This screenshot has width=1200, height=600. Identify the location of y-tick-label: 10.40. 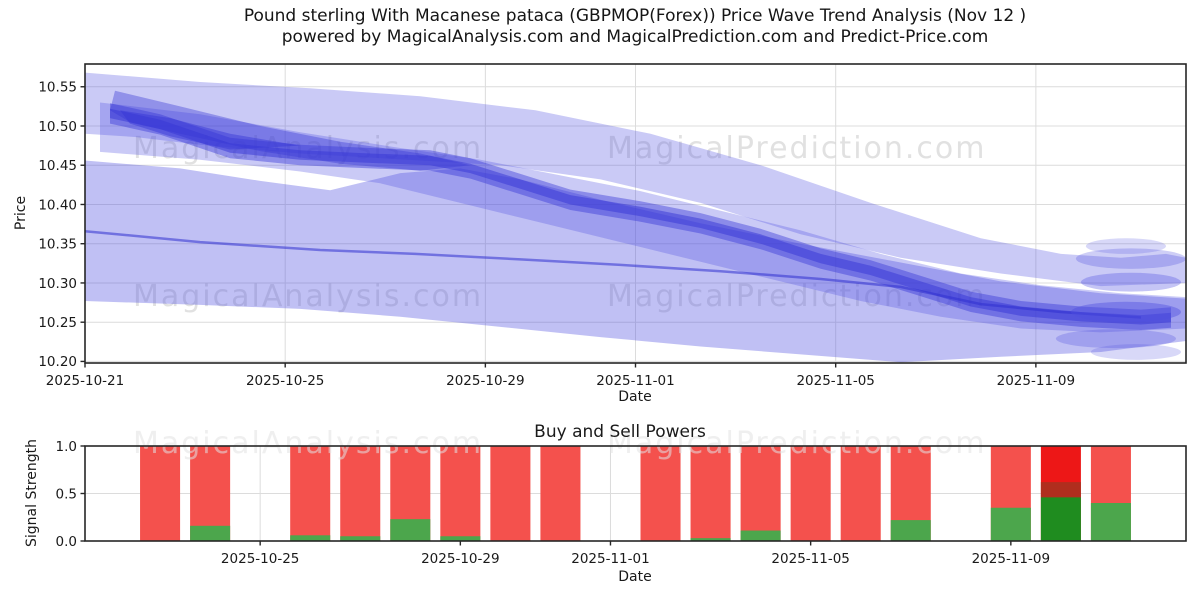
(57, 205).